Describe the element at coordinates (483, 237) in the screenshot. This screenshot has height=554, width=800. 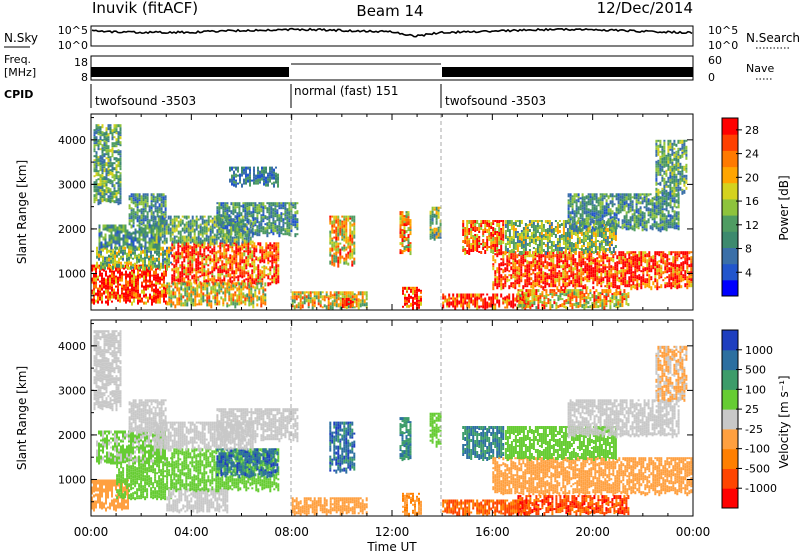
I see `echo-band` at that location.